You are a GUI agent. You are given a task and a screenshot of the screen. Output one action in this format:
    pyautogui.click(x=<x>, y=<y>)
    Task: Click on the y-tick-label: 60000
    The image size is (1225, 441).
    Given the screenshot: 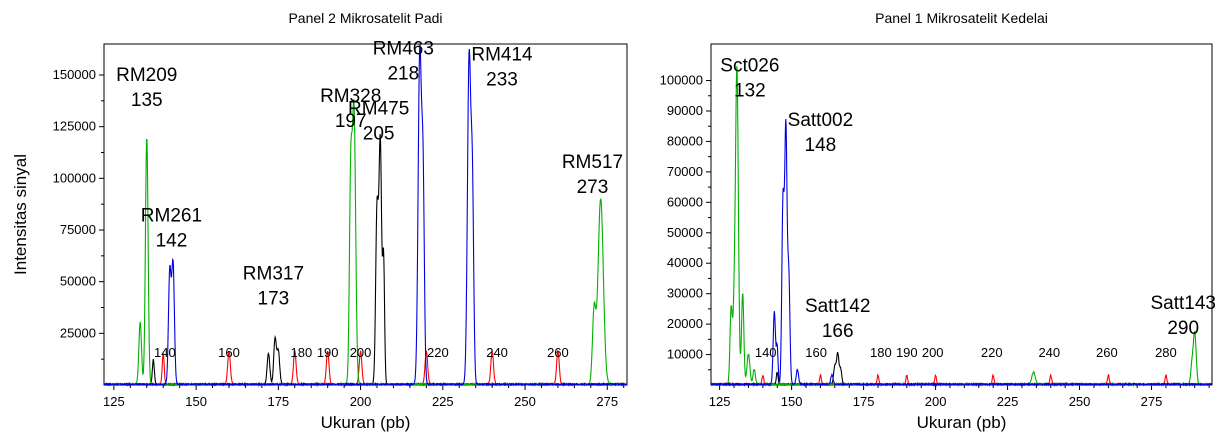 What is the action you would take?
    pyautogui.click(x=685, y=201)
    